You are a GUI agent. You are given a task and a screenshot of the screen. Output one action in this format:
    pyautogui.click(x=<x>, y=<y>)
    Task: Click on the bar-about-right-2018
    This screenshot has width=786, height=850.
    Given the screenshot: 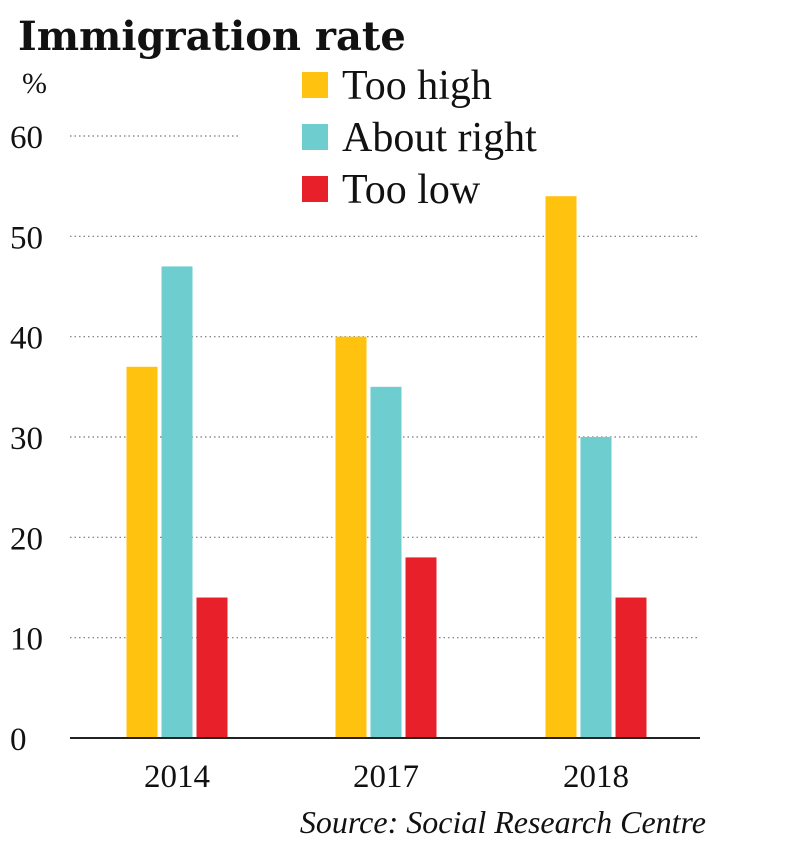 What is the action you would take?
    pyautogui.click(x=596, y=587)
    